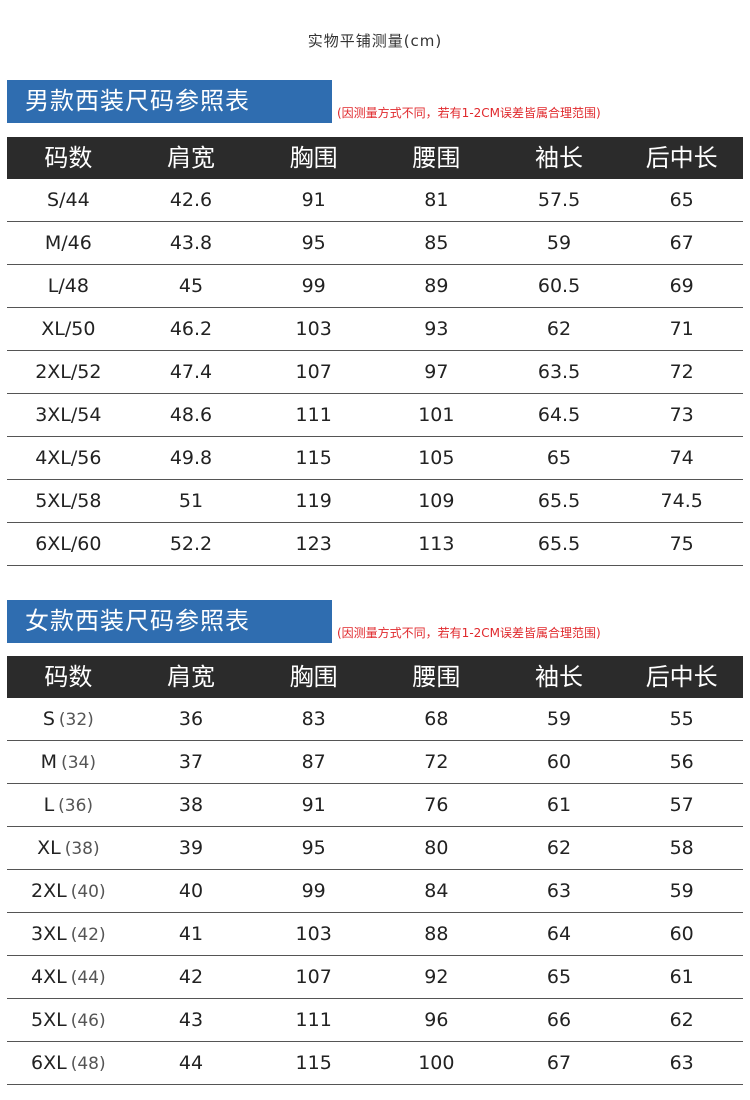  I want to click on size-label: L, so click(49, 805).